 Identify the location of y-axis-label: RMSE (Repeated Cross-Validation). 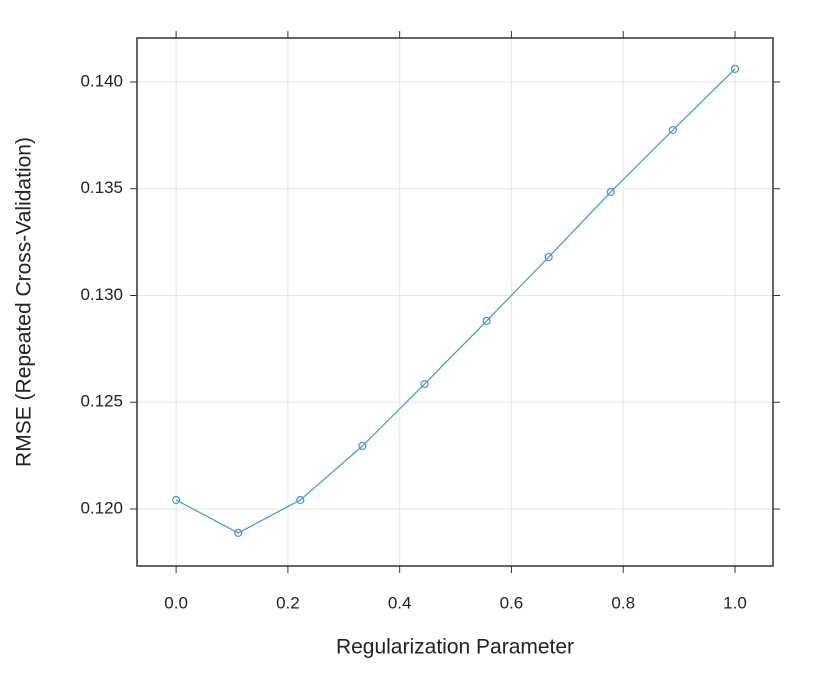
(24, 302).